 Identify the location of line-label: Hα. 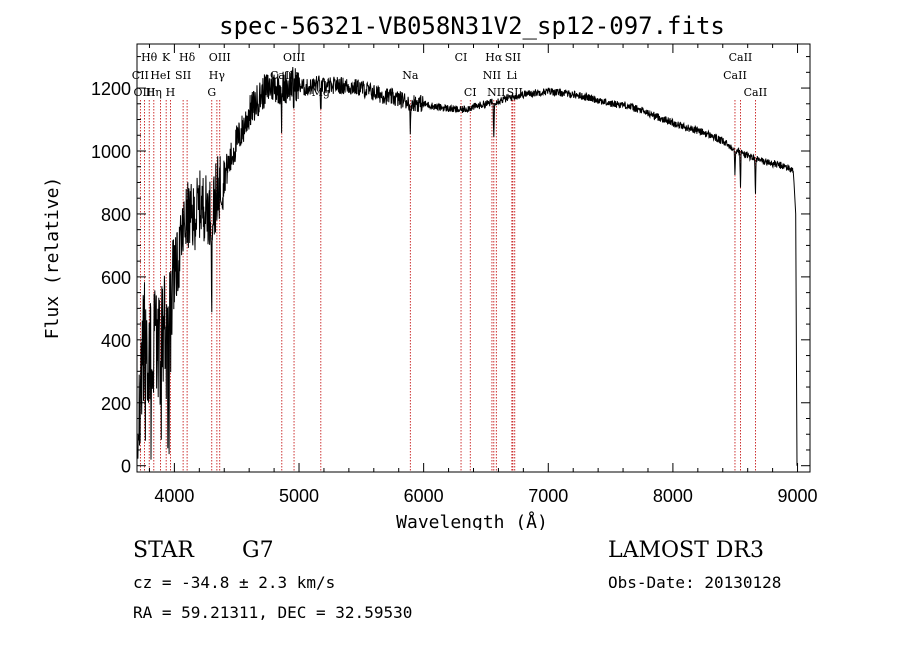
(494, 57).